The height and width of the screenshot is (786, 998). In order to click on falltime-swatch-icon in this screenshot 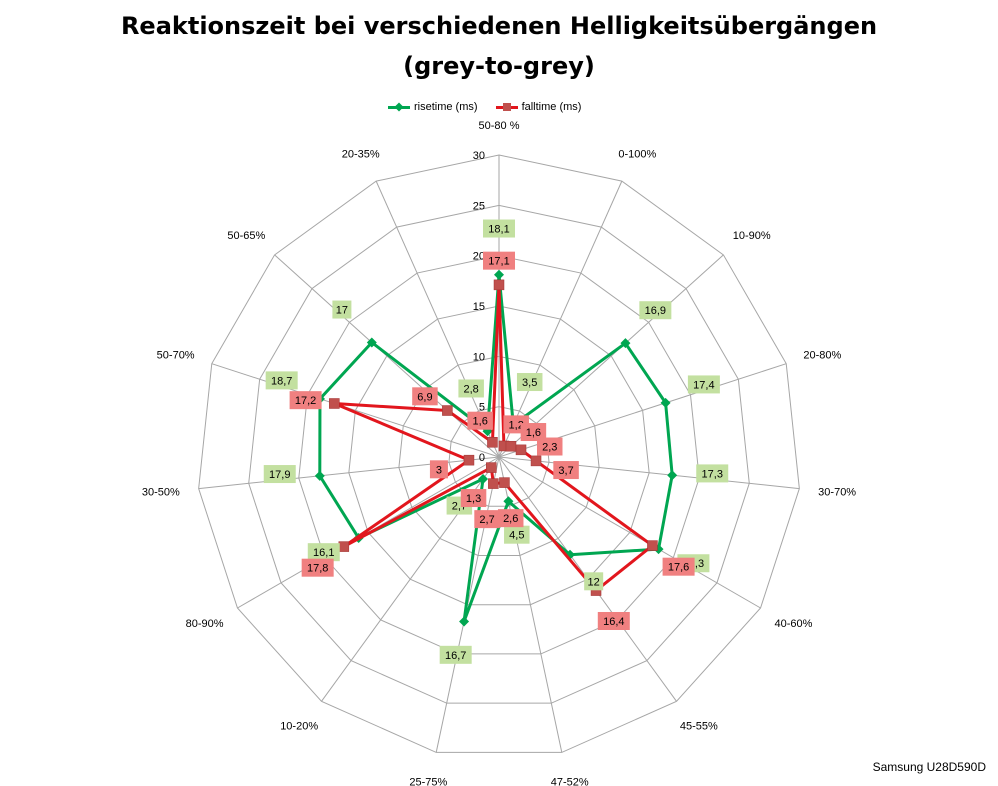, I will do `click(506, 107)`.